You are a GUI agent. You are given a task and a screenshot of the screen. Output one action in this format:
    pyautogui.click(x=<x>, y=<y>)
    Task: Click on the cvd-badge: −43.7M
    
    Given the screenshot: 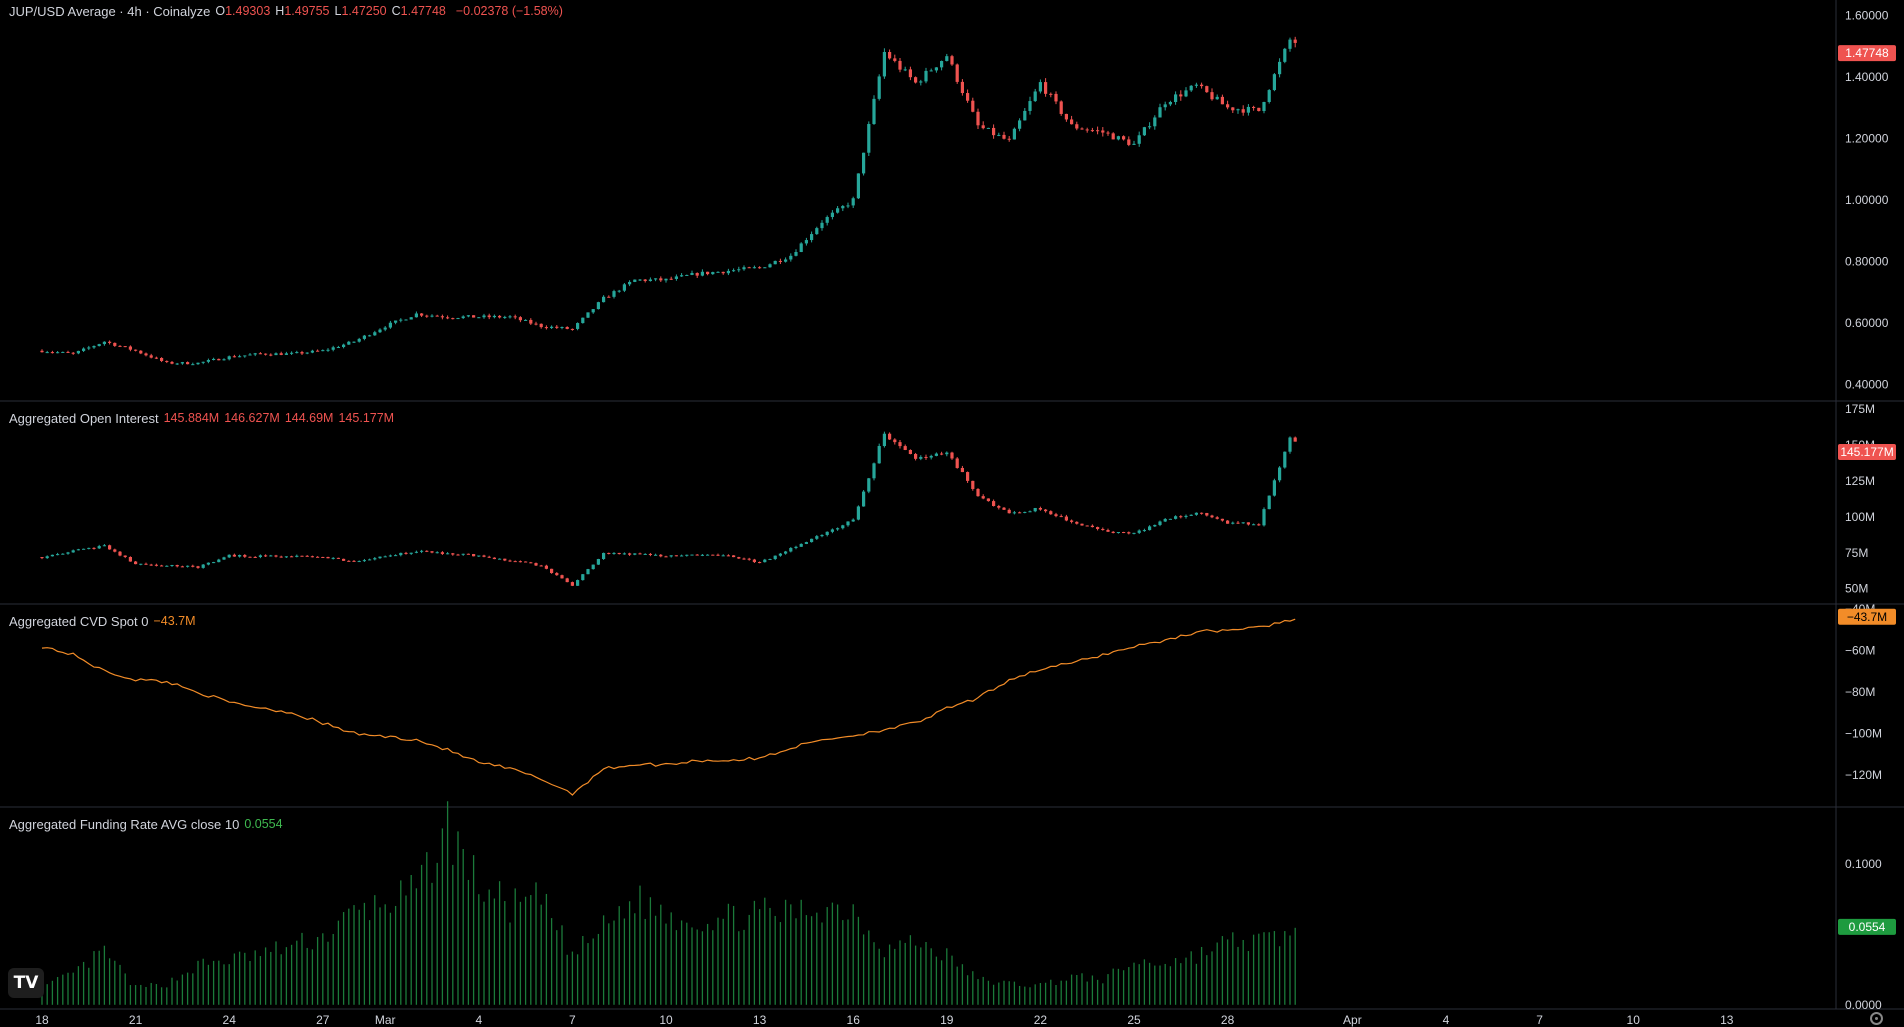 What is the action you would take?
    pyautogui.click(x=1867, y=617)
    